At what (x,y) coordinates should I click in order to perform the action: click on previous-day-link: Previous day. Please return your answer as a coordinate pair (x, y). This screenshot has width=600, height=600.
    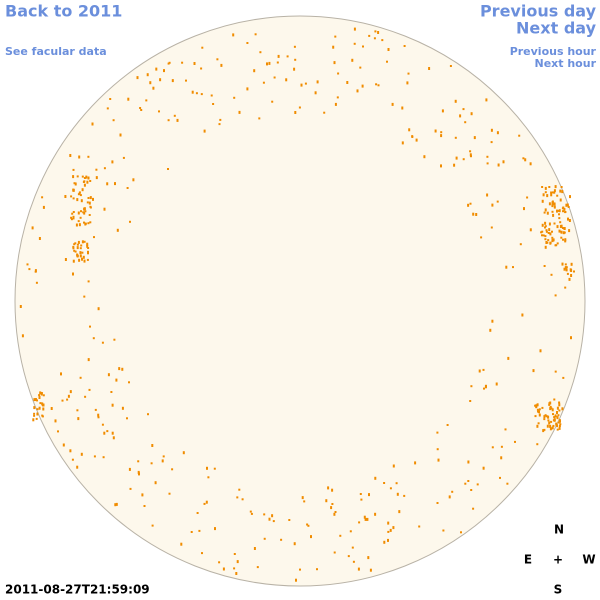
    Looking at the image, I should click on (538, 11).